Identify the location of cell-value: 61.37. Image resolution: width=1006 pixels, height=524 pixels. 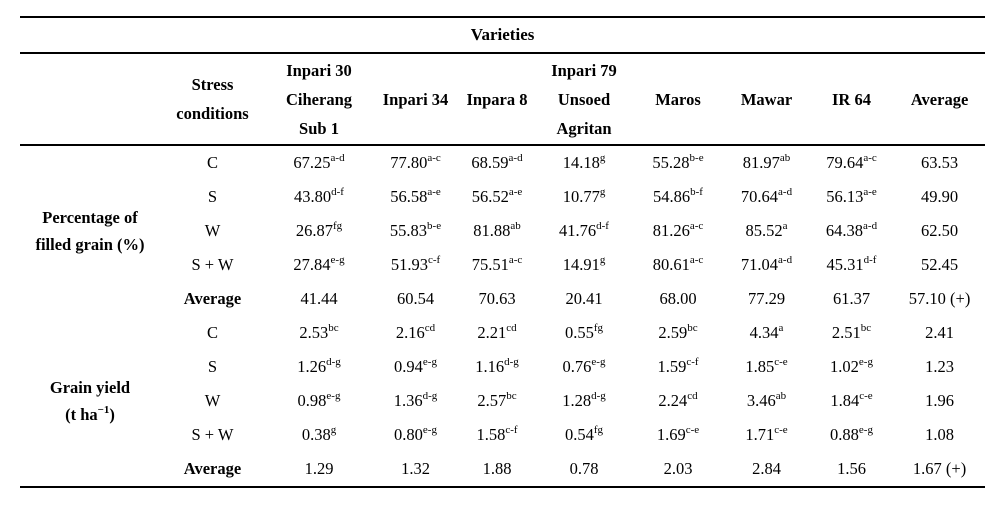
(851, 298).